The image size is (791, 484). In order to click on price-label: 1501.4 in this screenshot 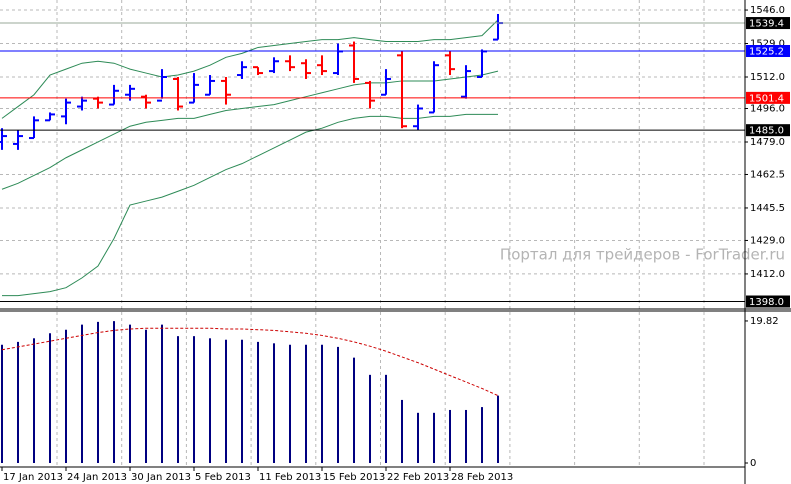, I will do `click(766, 98)`.